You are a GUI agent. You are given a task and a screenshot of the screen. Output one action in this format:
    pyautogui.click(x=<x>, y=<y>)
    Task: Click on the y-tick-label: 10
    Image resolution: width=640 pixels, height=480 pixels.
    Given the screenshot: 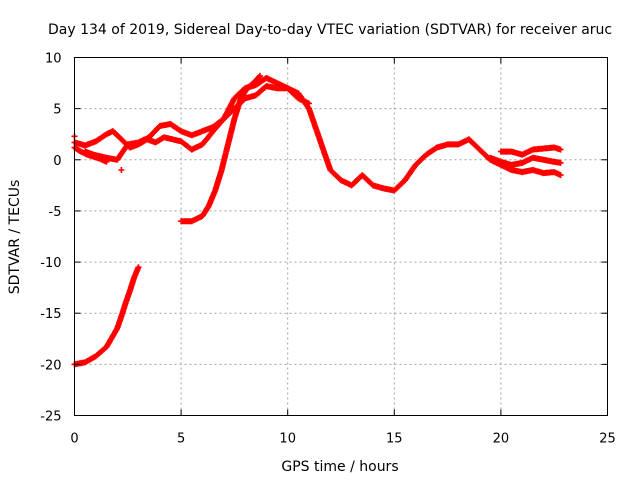 What is the action you would take?
    pyautogui.click(x=53, y=59)
    